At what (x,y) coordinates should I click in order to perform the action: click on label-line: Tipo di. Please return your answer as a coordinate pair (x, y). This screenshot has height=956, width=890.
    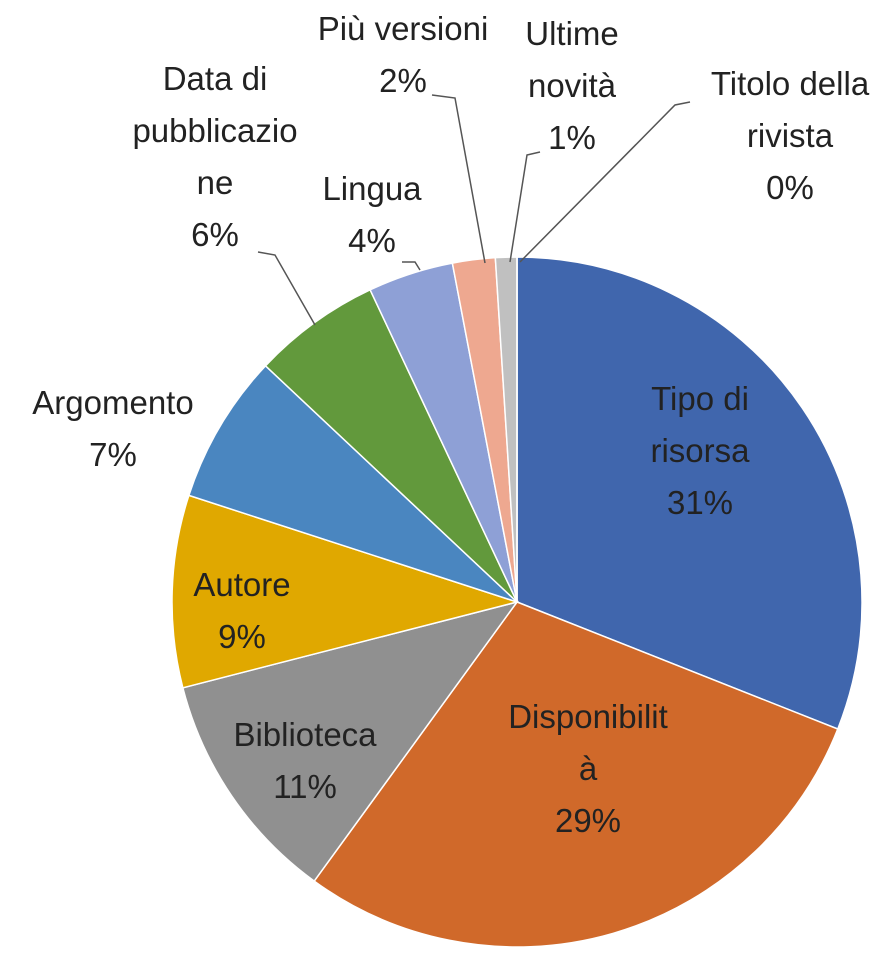
    Looking at the image, I should click on (700, 398).